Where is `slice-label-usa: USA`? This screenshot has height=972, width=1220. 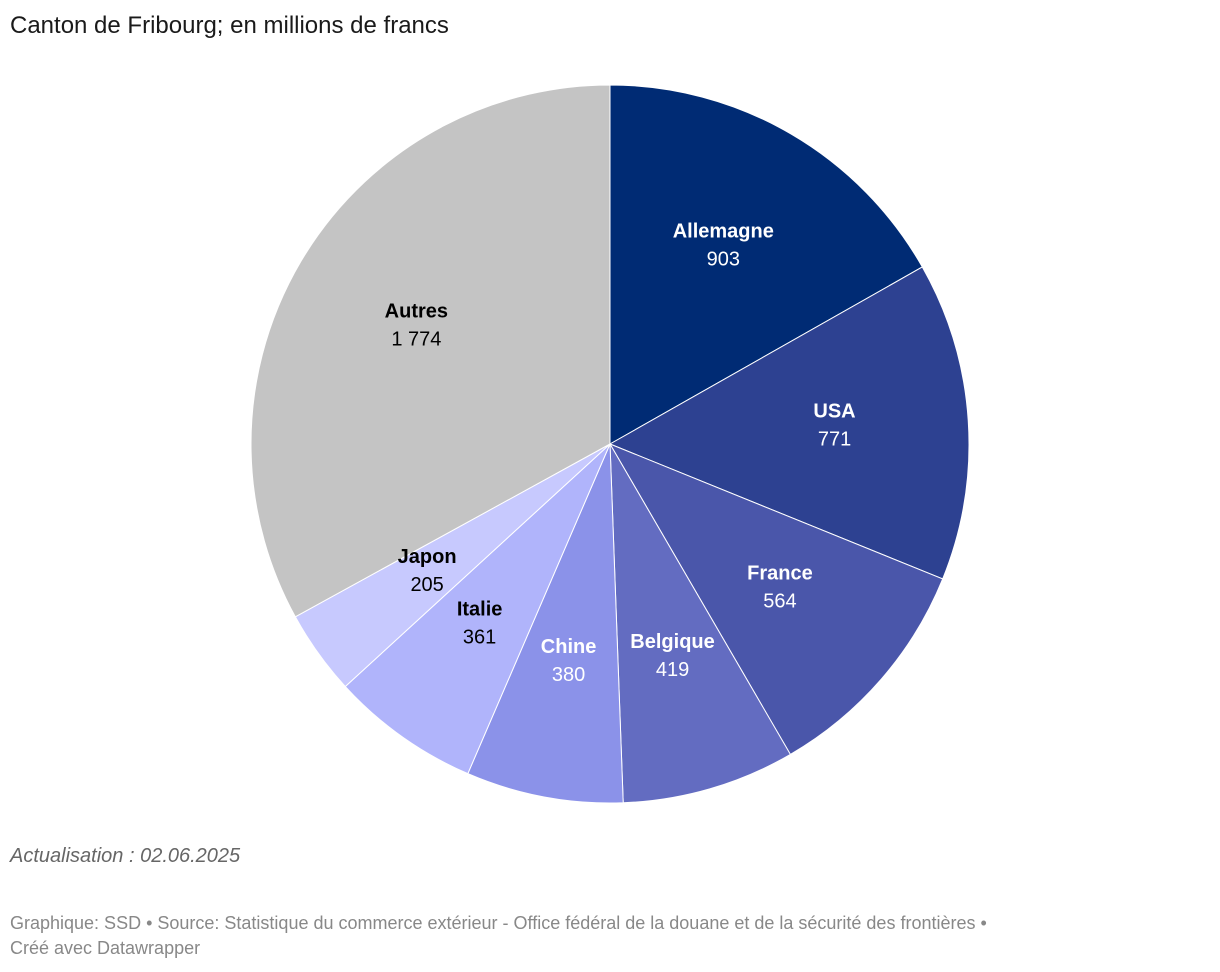
slice-label-usa: USA is located at coordinates (834, 411).